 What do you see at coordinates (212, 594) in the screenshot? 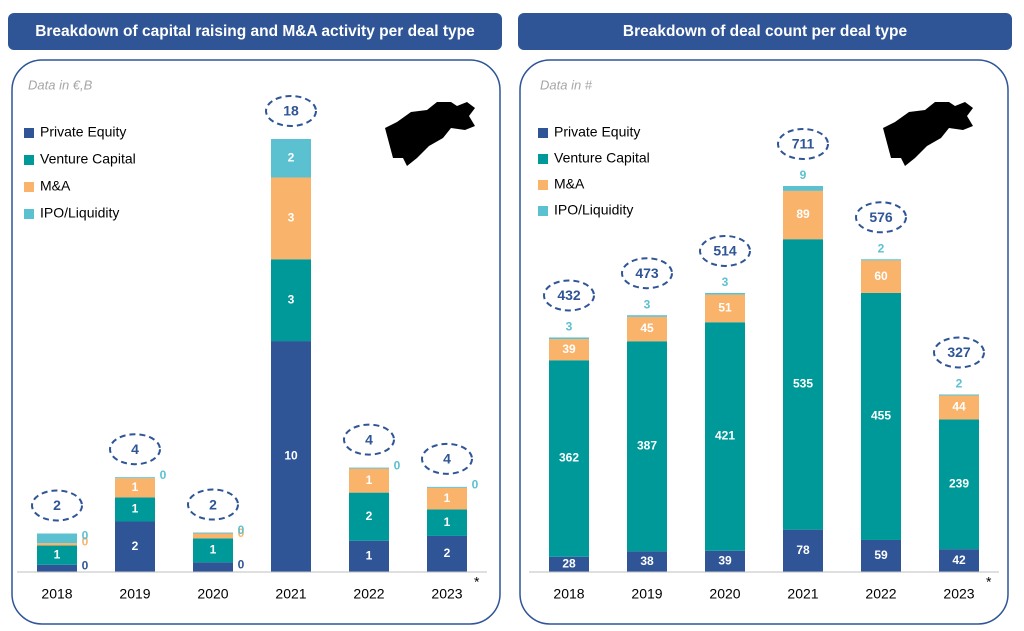
I see `x-tick-label: 2020` at bounding box center [212, 594].